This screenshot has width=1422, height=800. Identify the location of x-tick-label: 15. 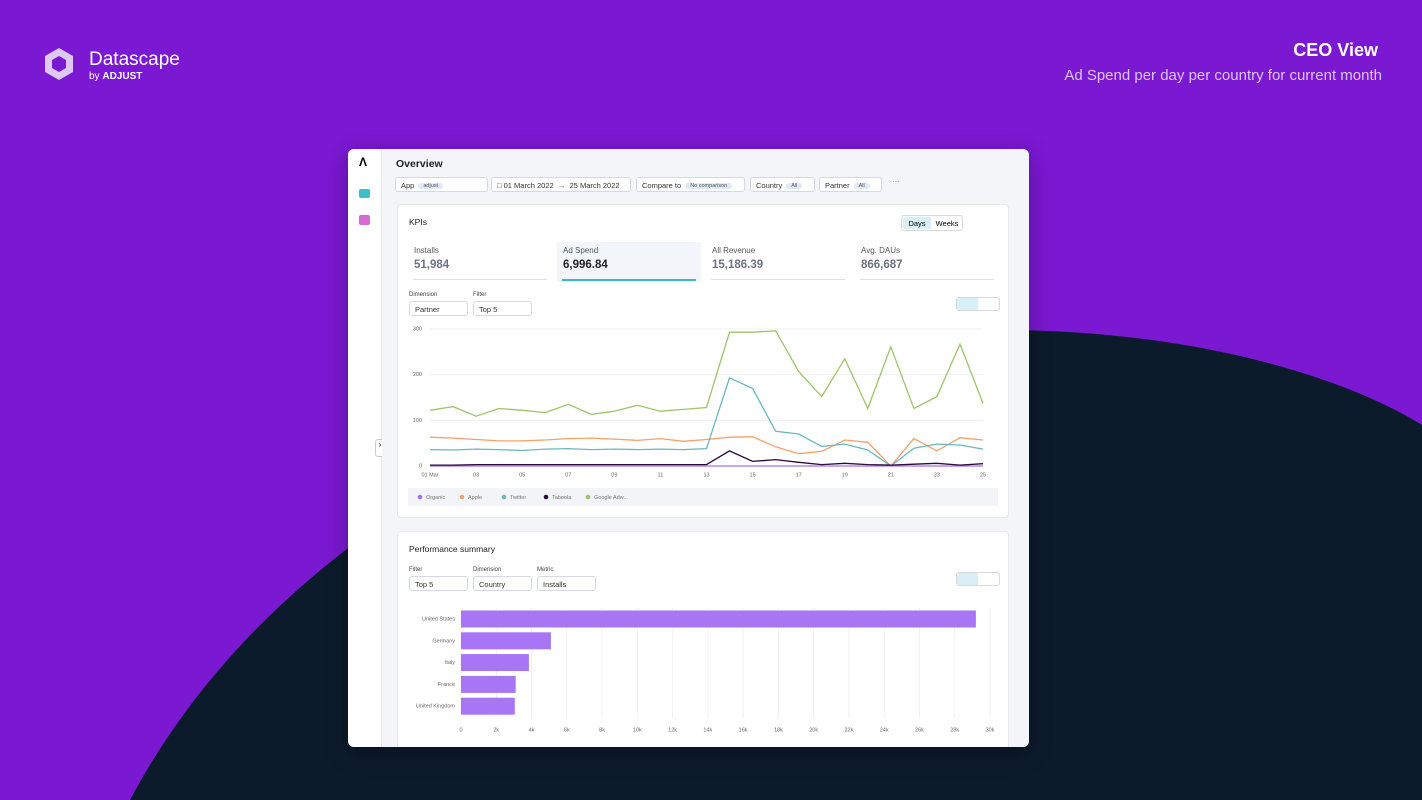
(753, 475).